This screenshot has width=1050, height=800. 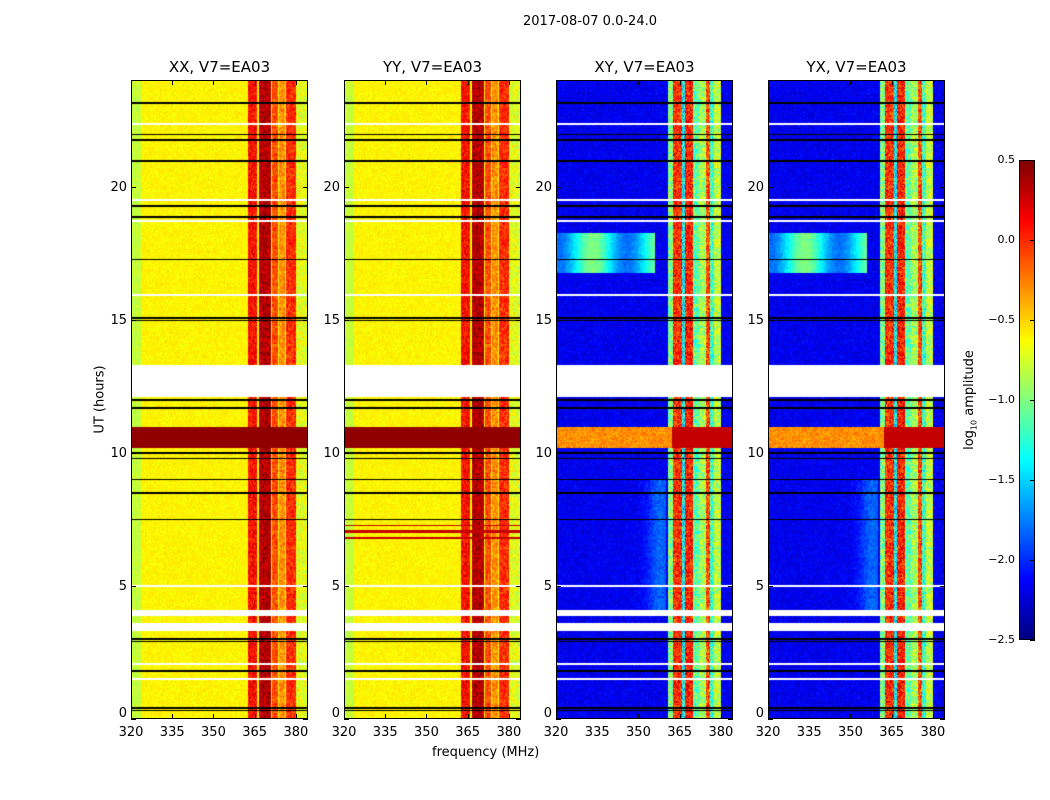 I want to click on panel-title: YX, V7=EA03, so click(x=856, y=67).